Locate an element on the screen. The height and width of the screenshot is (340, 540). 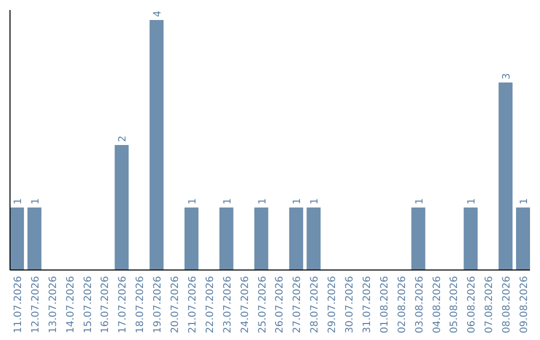
x-tick-label: 14.07.2026 is located at coordinates (70, 305).